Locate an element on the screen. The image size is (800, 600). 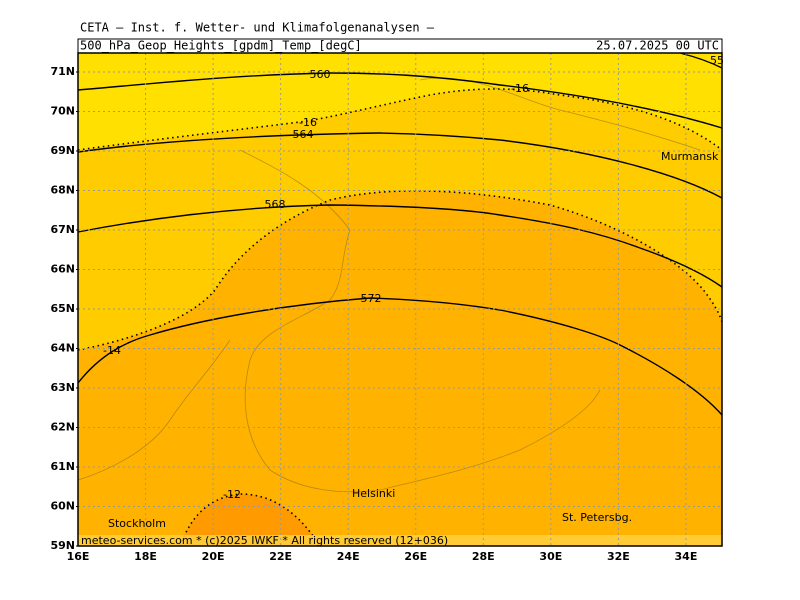
lon-label: 30E is located at coordinates (550, 556).